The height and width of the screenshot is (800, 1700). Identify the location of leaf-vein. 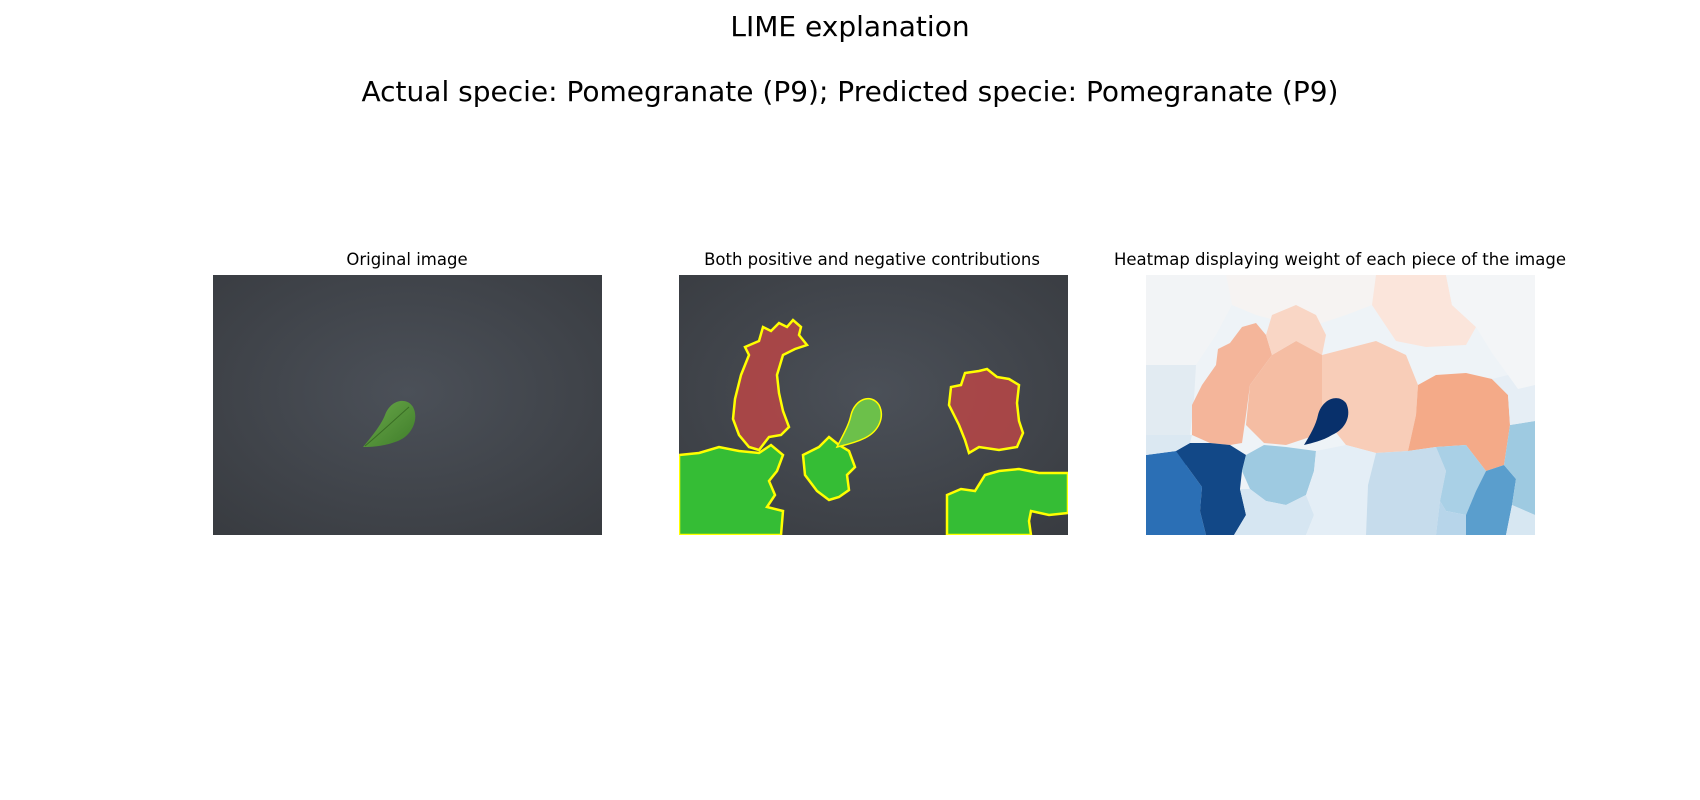
(387, 426).